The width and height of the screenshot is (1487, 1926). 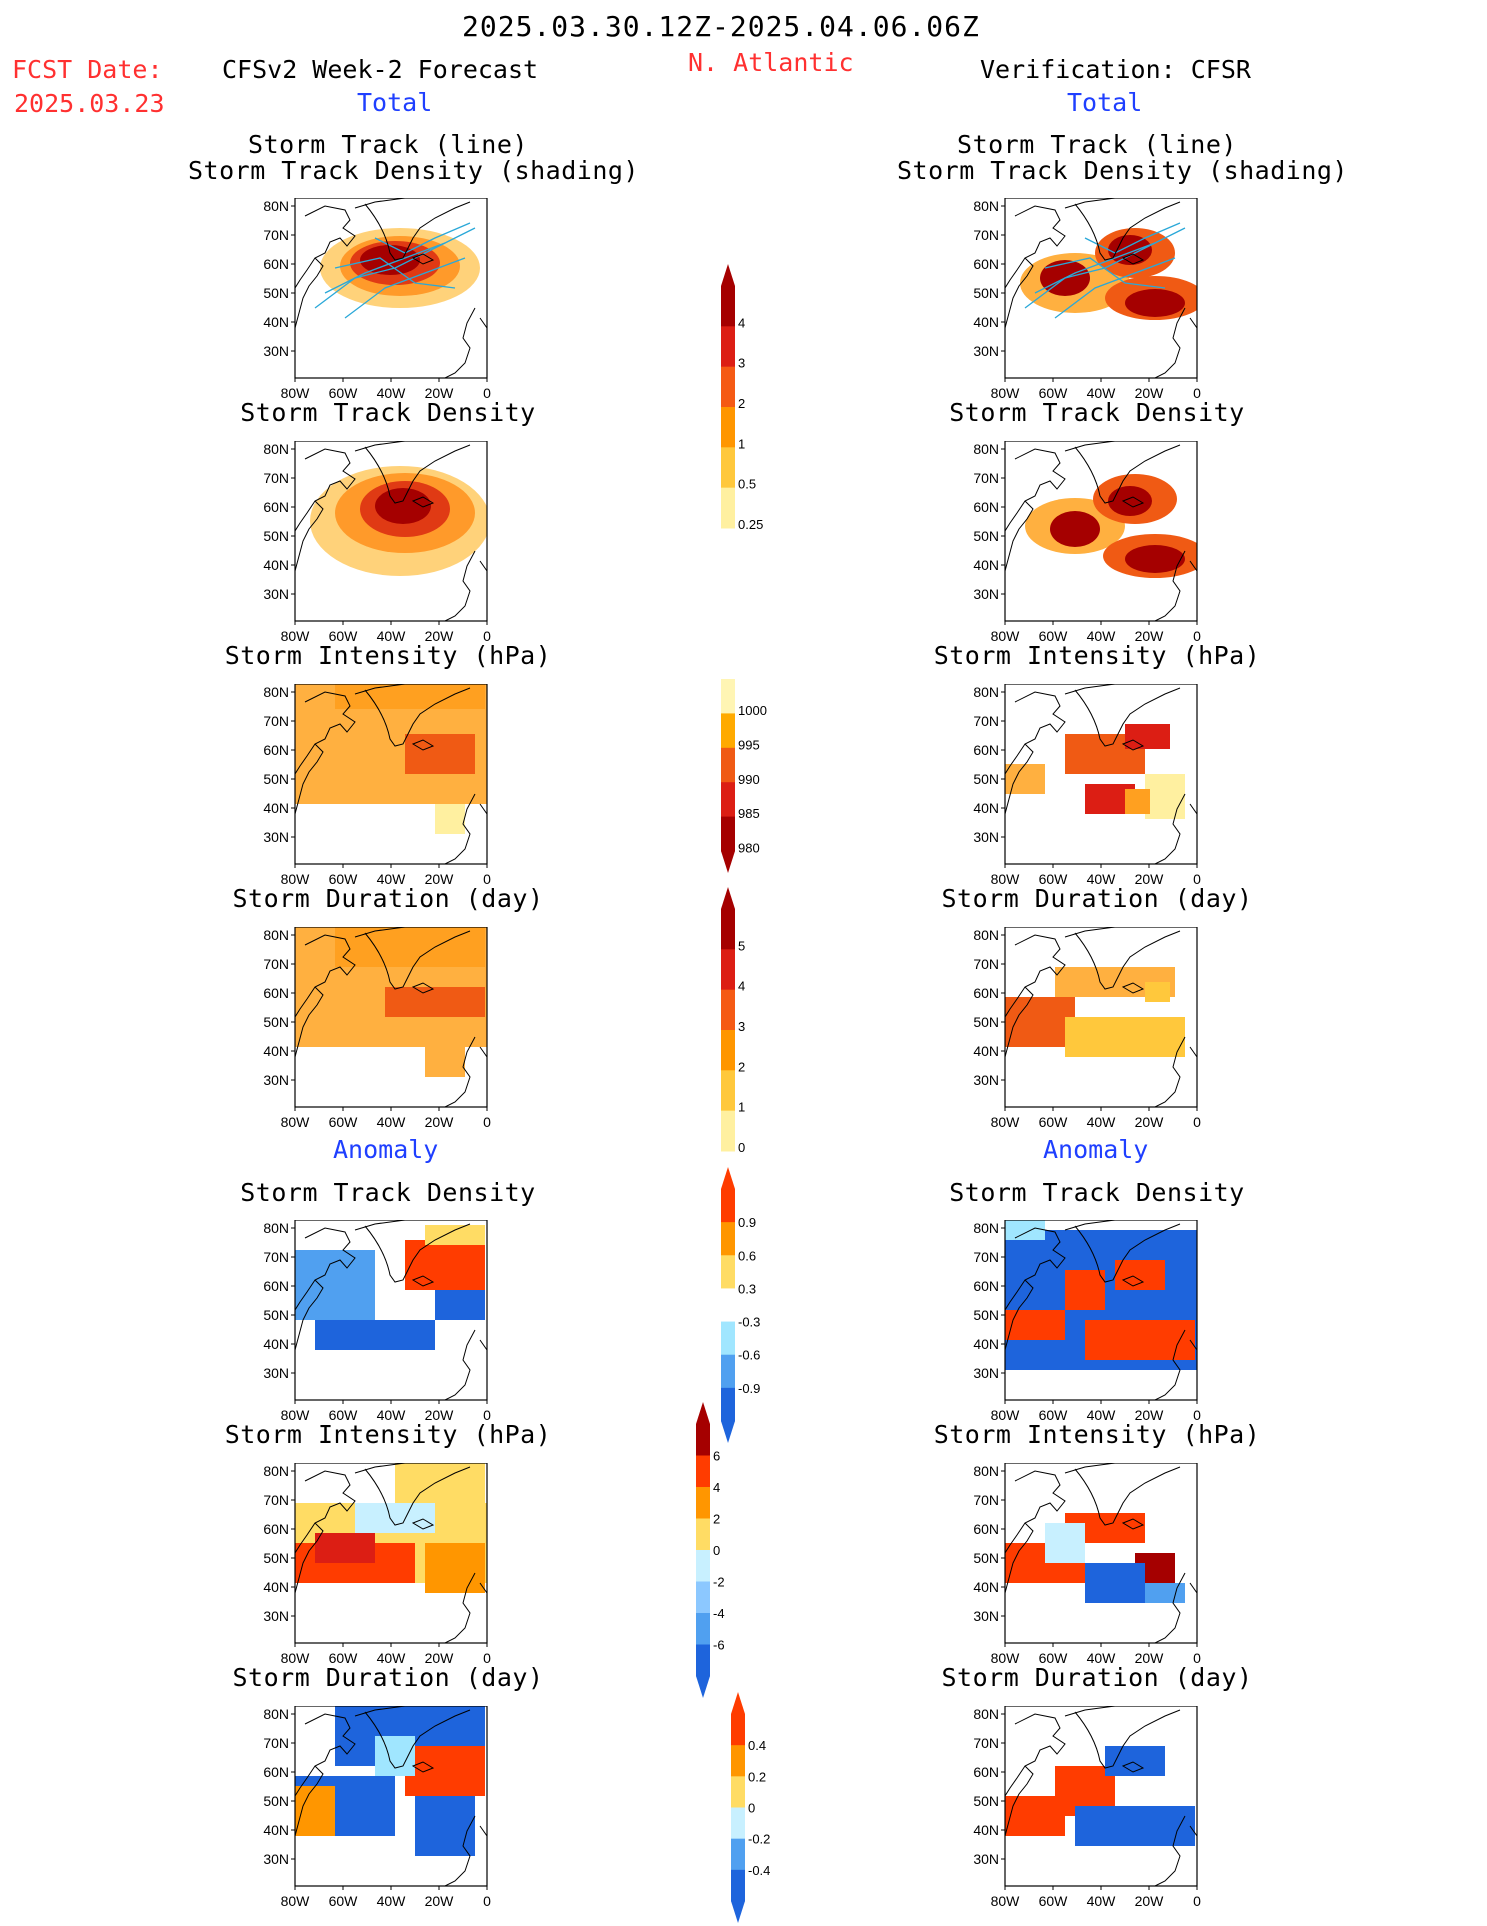 What do you see at coordinates (749, 779) in the screenshot?
I see `colorbar-label: 990` at bounding box center [749, 779].